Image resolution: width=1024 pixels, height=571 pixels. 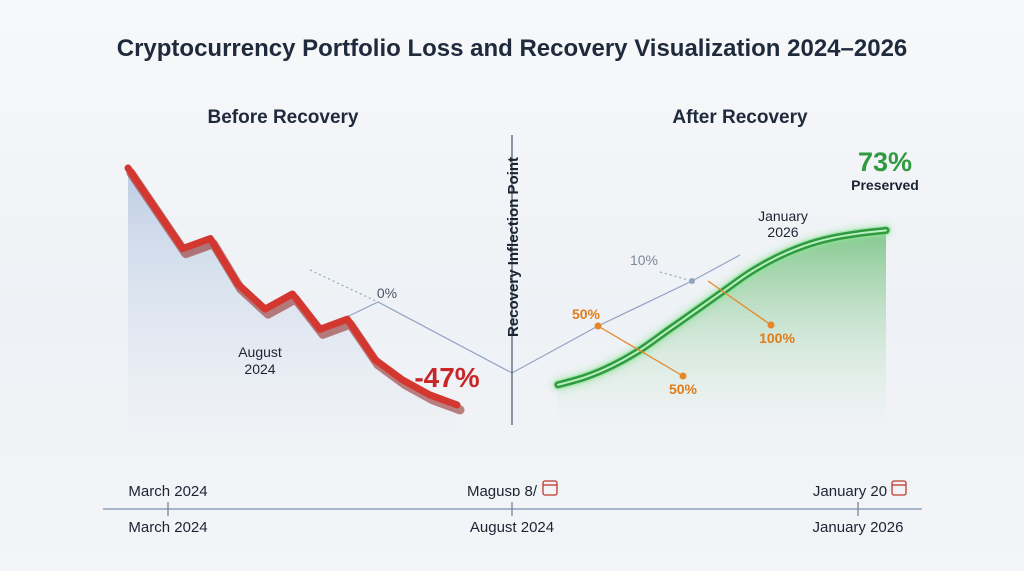 I want to click on panel-title-before: Before Recovery, so click(x=282, y=117).